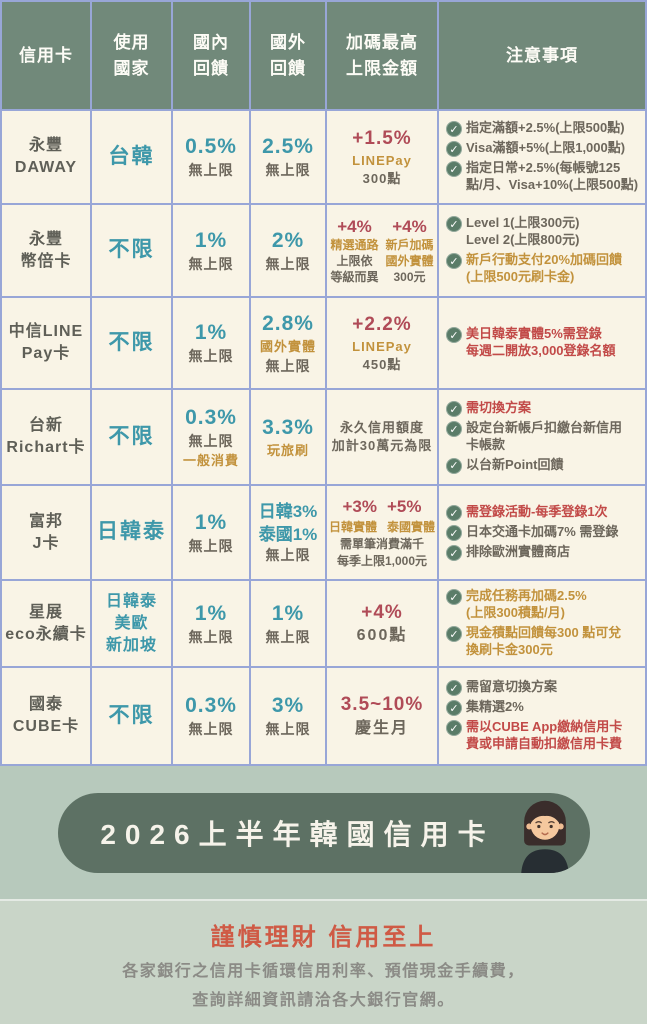 Image resolution: width=647 pixels, height=1024 pixels. What do you see at coordinates (288, 157) in the screenshot?
I see `foreign-cell-row1: 2.5% 無上限` at bounding box center [288, 157].